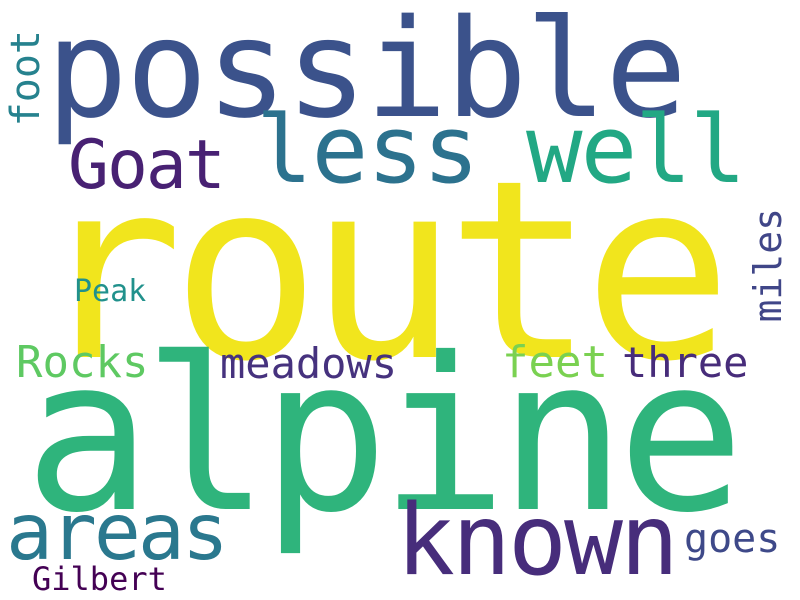  Describe the element at coordinates (768, 265) in the screenshot. I see `word-miles: miles` at that location.